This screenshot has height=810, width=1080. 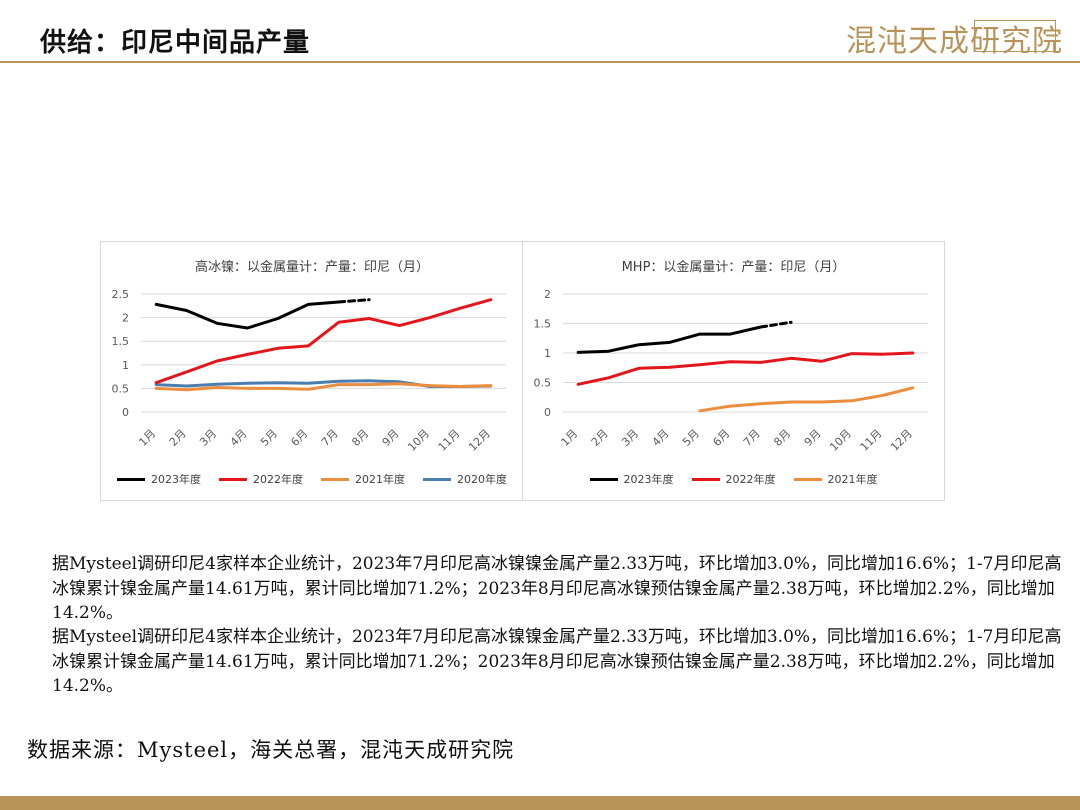 What do you see at coordinates (954, 41) in the screenshot?
I see `brand-text: 混沌天成研究院` at bounding box center [954, 41].